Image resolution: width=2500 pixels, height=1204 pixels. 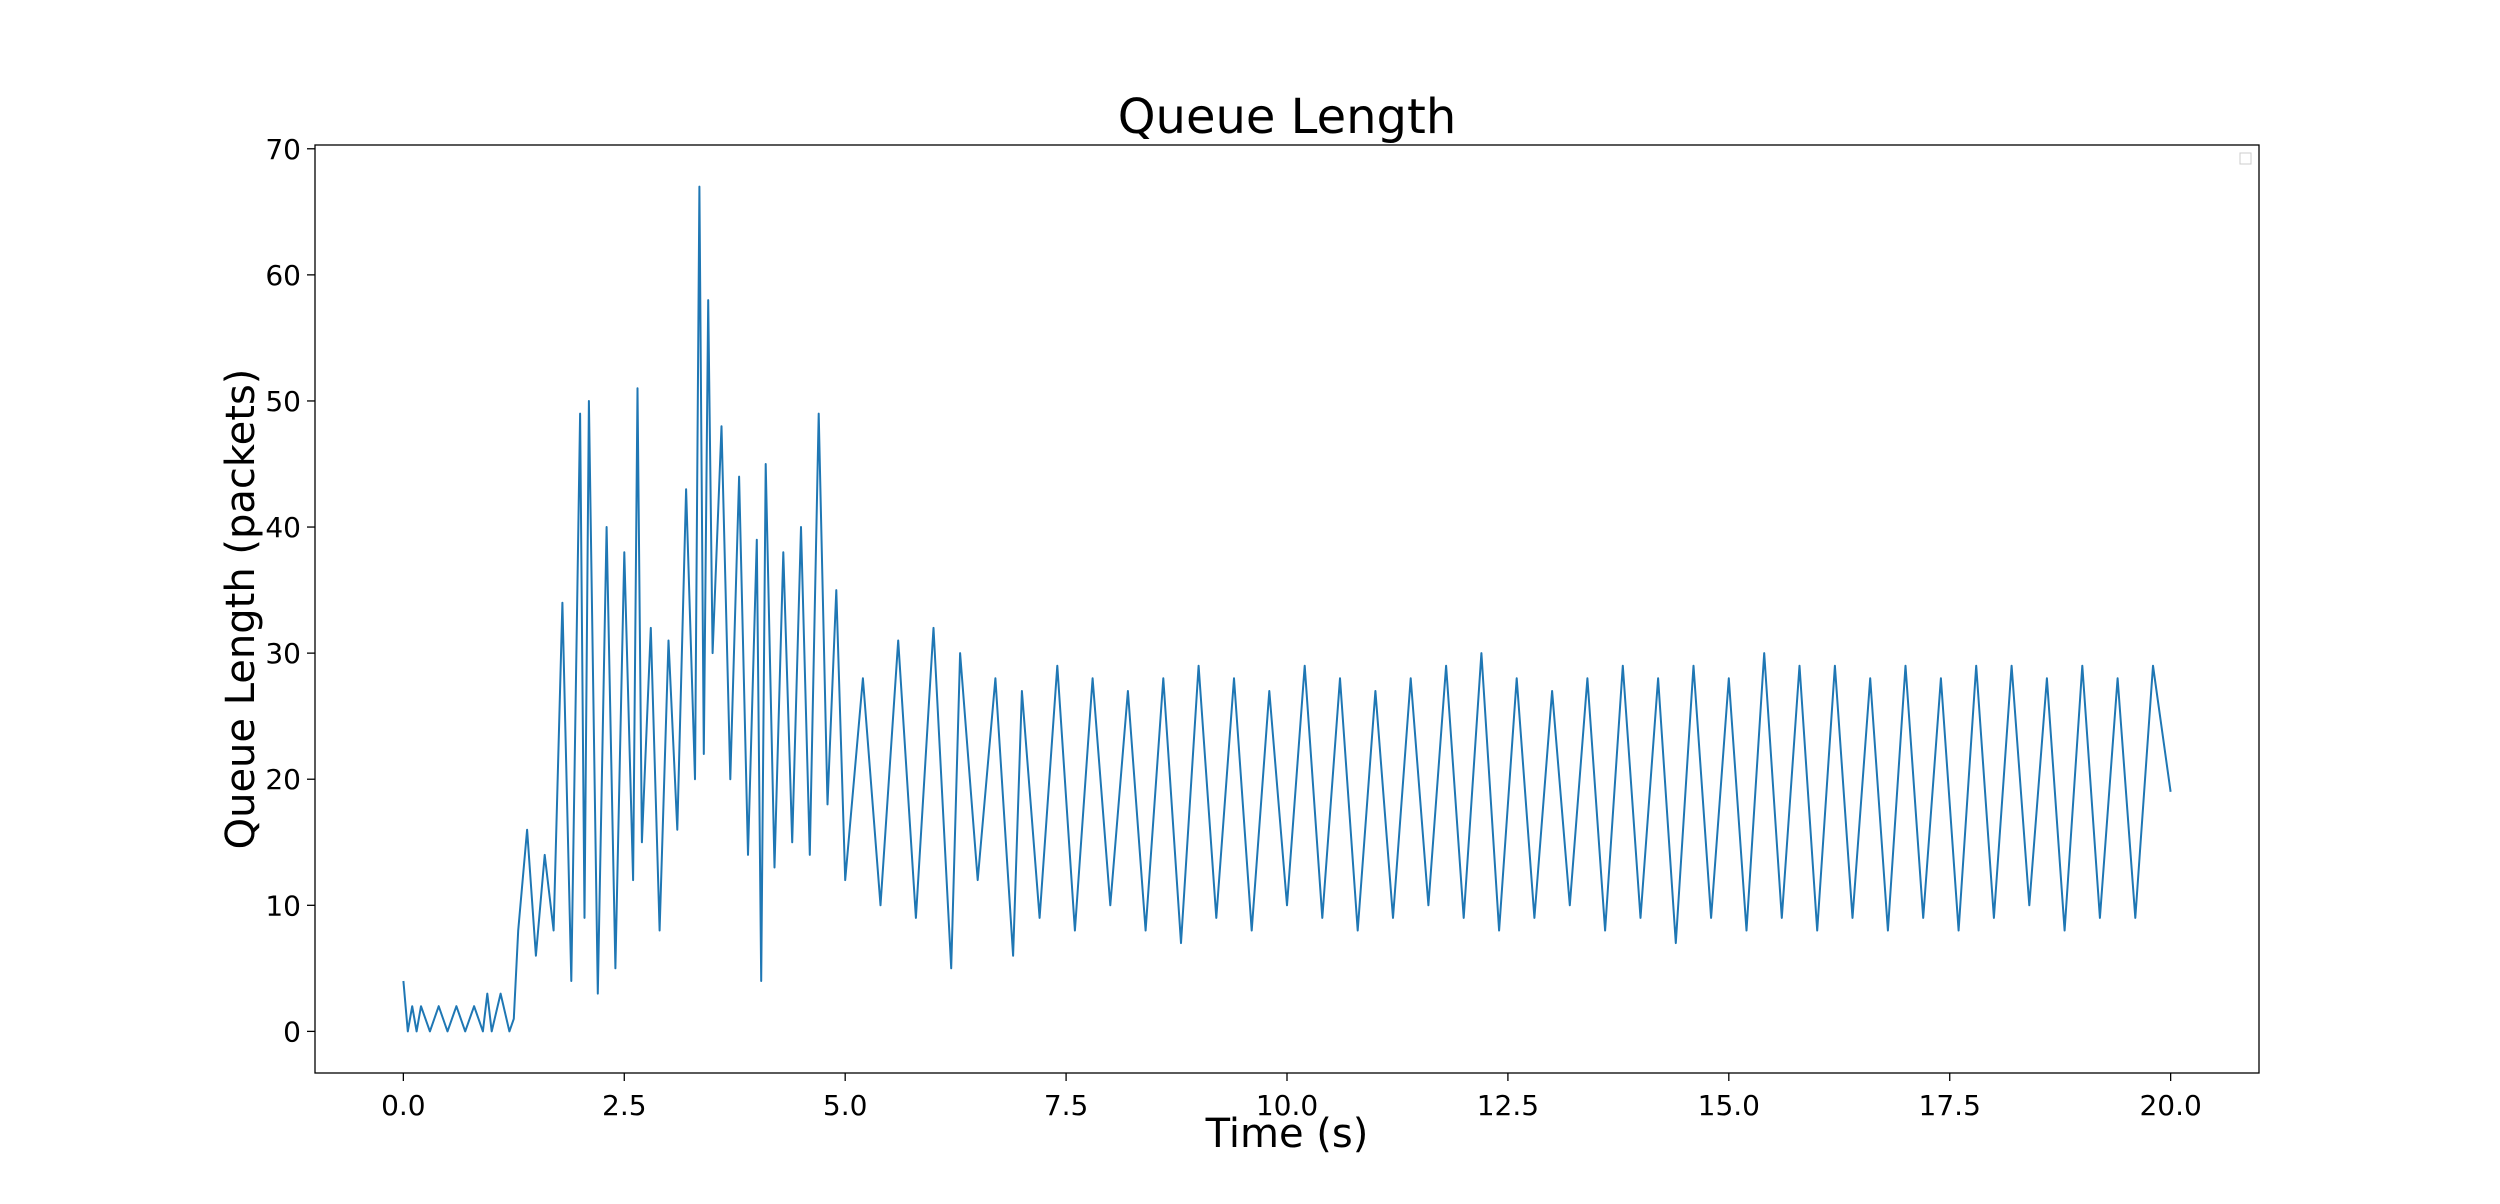 I want to click on x-tick-label: 12.5, so click(x=1508, y=1105).